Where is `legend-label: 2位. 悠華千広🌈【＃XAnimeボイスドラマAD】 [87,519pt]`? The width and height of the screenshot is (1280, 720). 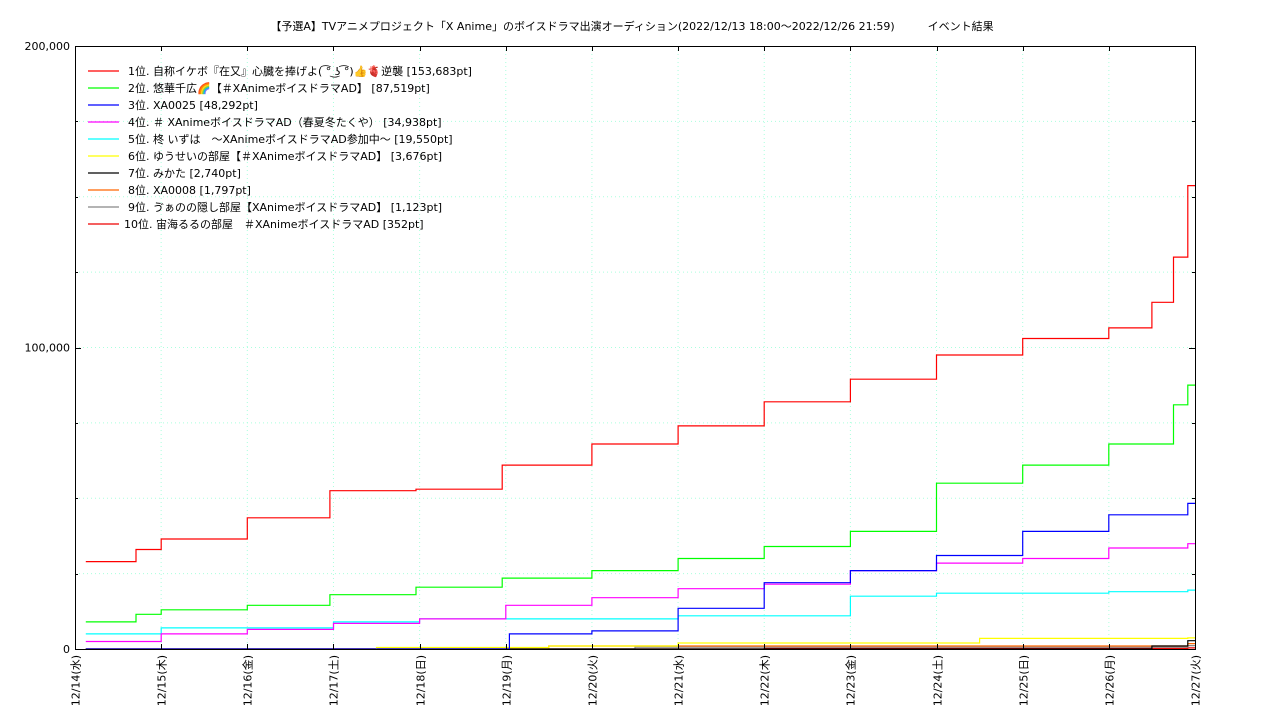
legend-label: 2位. 悠華千広🌈【＃XAnimeボイスドラマAD】 [87,519pt] is located at coordinates (279, 88).